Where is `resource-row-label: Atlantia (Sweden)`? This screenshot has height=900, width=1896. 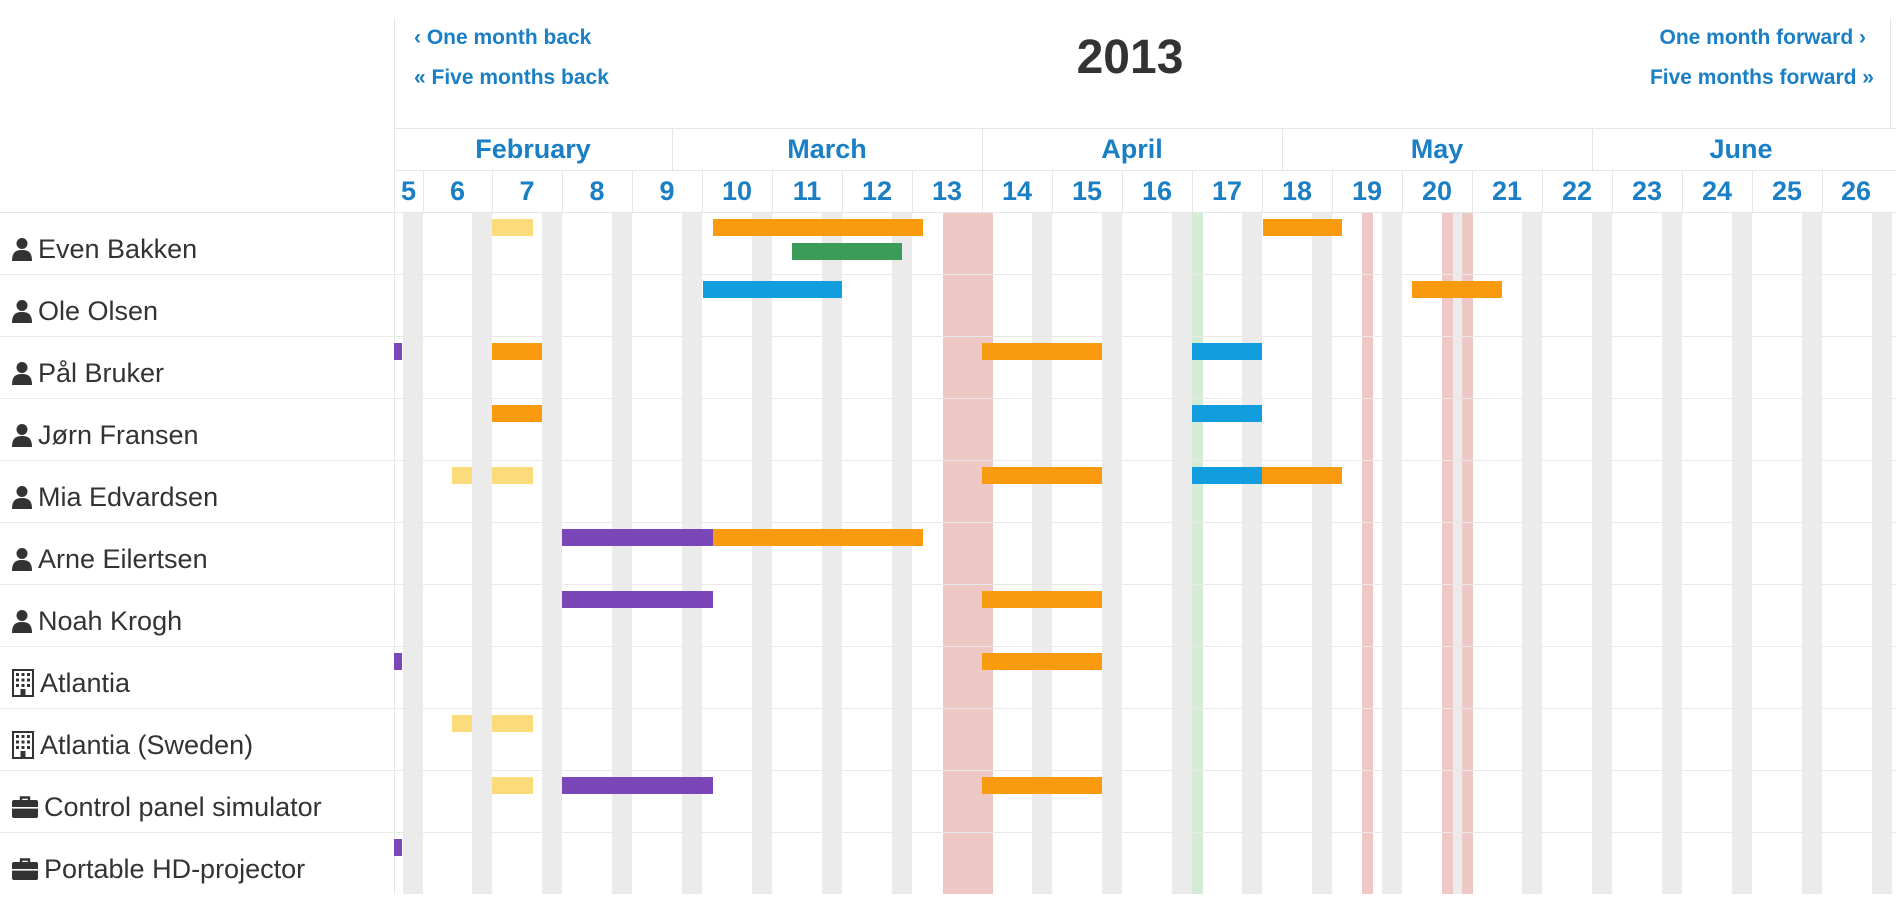
resource-row-label: Atlantia (Sweden) is located at coordinates (132, 745).